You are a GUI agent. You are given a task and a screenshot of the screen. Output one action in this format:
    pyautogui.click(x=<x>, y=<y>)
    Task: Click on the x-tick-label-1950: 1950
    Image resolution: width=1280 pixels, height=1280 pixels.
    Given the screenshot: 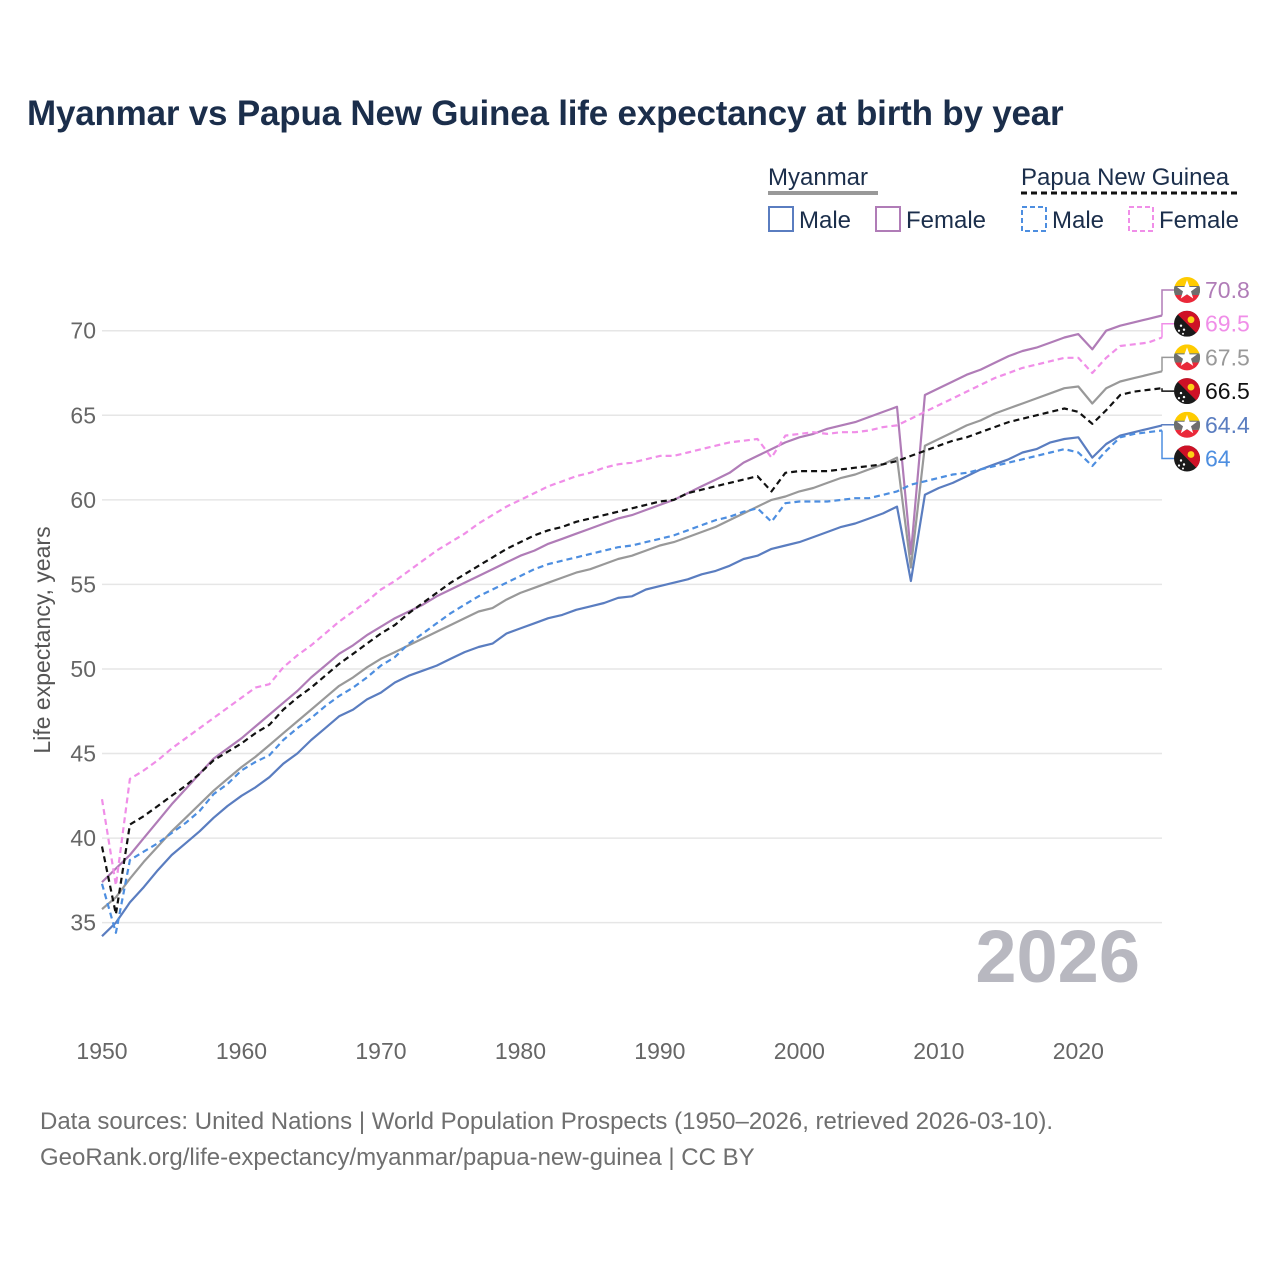 What is the action you would take?
    pyautogui.click(x=101, y=1051)
    